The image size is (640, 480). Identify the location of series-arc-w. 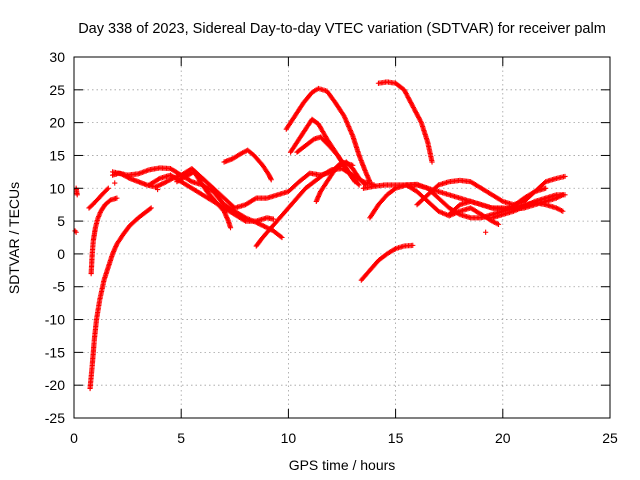
(528, 206).